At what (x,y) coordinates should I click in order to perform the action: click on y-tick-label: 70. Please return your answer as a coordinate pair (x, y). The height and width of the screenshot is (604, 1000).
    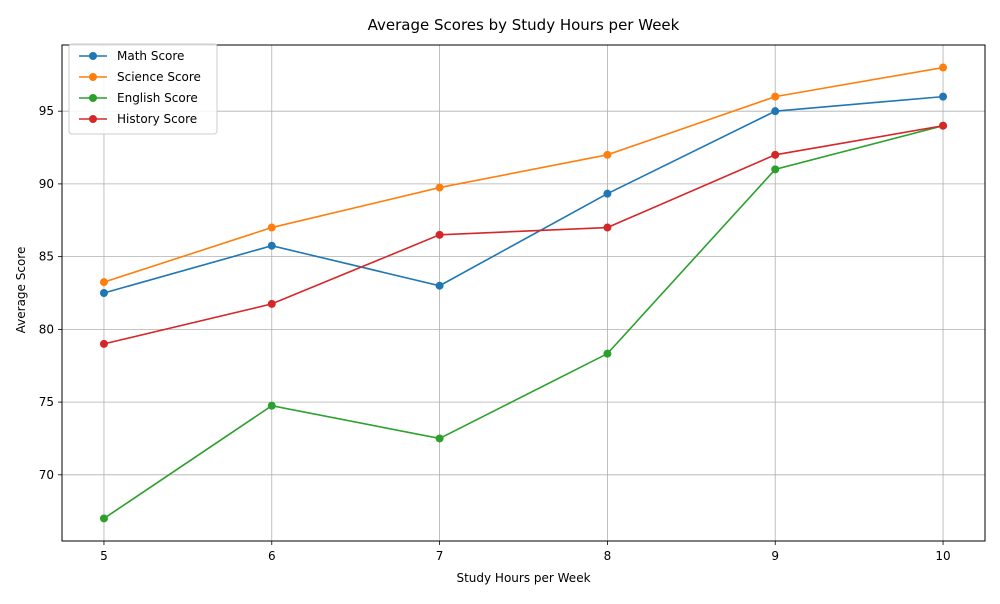
    Looking at the image, I should click on (46, 475).